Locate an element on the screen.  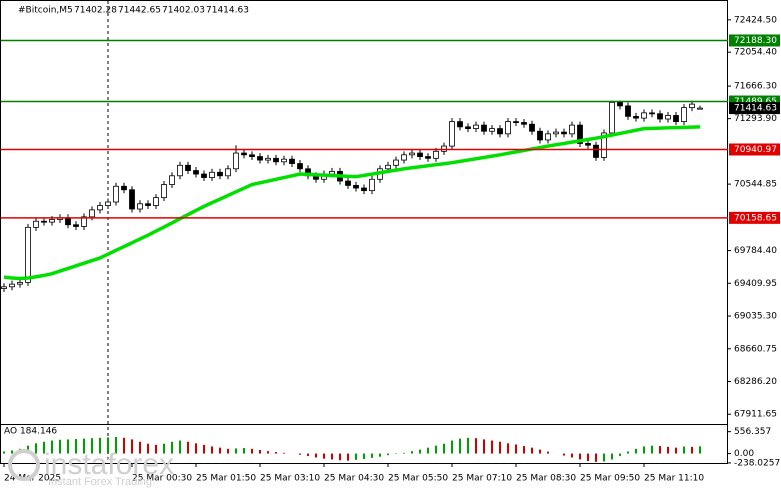
y-tick-label: 71666.30 is located at coordinates (755, 87).